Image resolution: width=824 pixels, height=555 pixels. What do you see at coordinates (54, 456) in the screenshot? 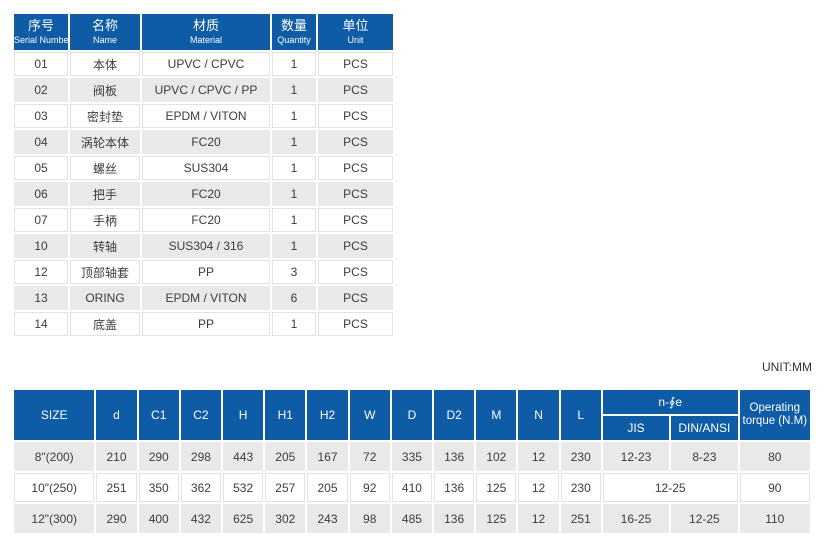
I see `dim-cell-size: 8"(200)` at bounding box center [54, 456].